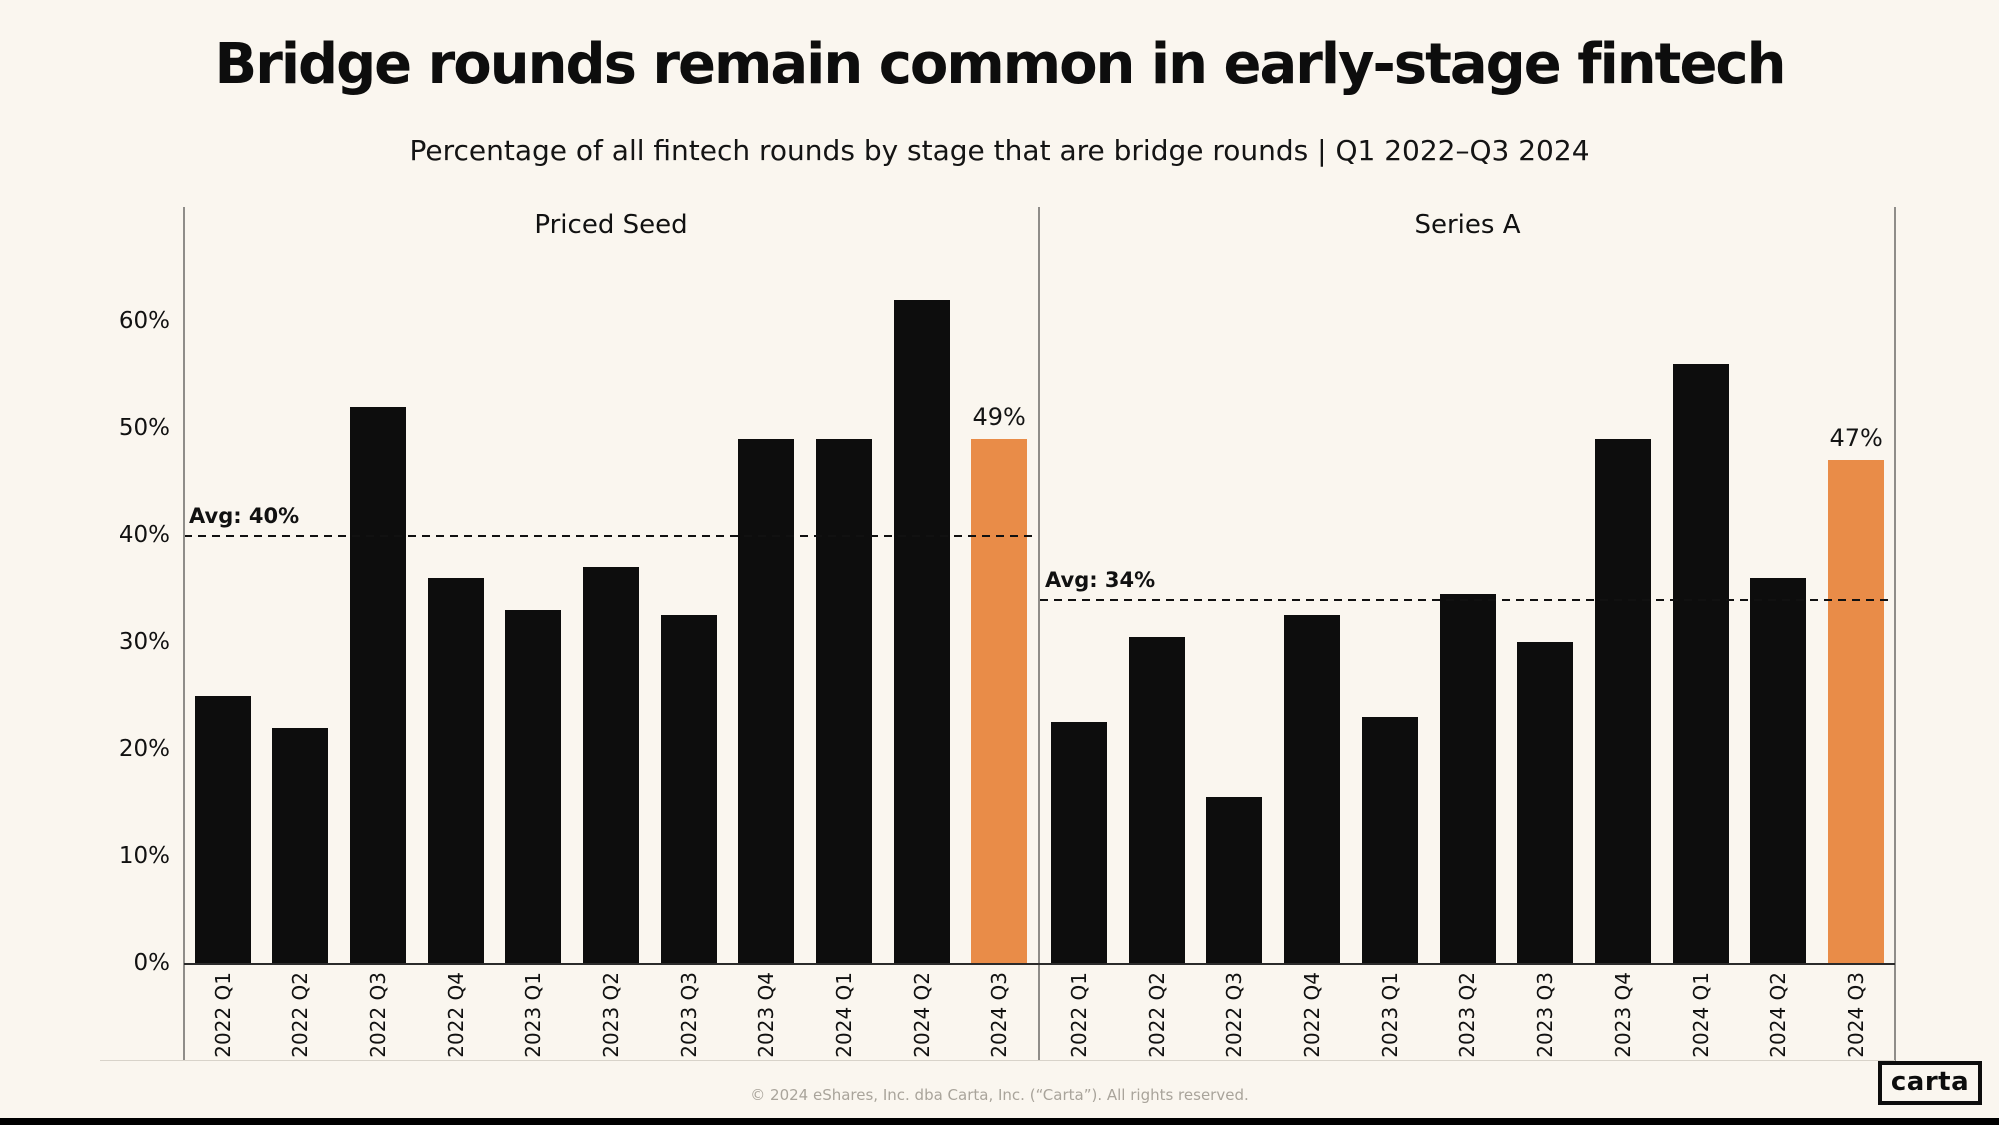 This screenshot has width=1999, height=1125. I want to click on y-tick-label: 0%, so click(152, 963).